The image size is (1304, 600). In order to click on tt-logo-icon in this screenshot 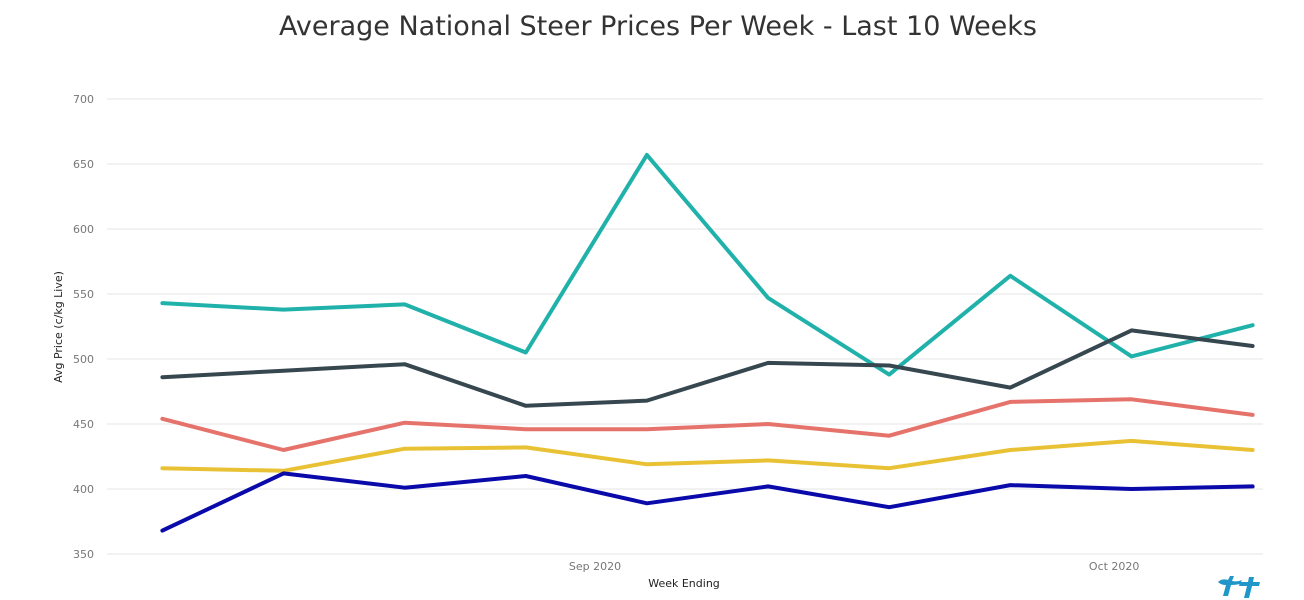, I will do `click(1239, 587)`.